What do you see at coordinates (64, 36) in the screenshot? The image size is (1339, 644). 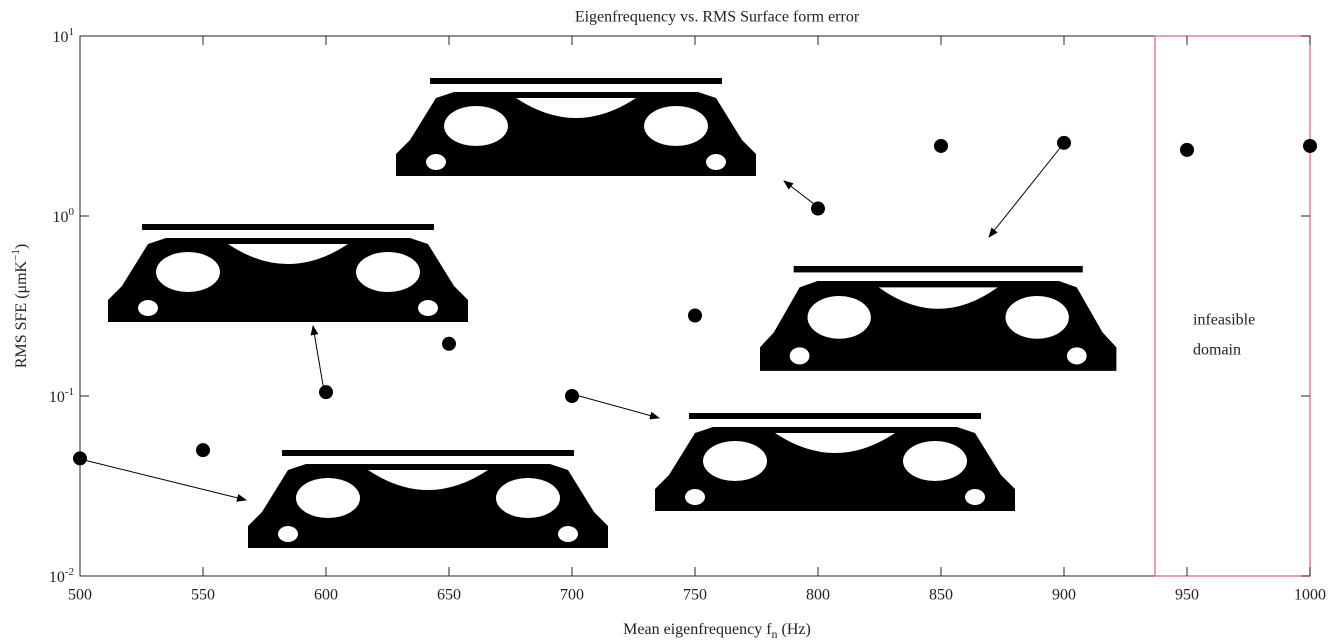 I see `y-tick-label: 101​` at bounding box center [64, 36].